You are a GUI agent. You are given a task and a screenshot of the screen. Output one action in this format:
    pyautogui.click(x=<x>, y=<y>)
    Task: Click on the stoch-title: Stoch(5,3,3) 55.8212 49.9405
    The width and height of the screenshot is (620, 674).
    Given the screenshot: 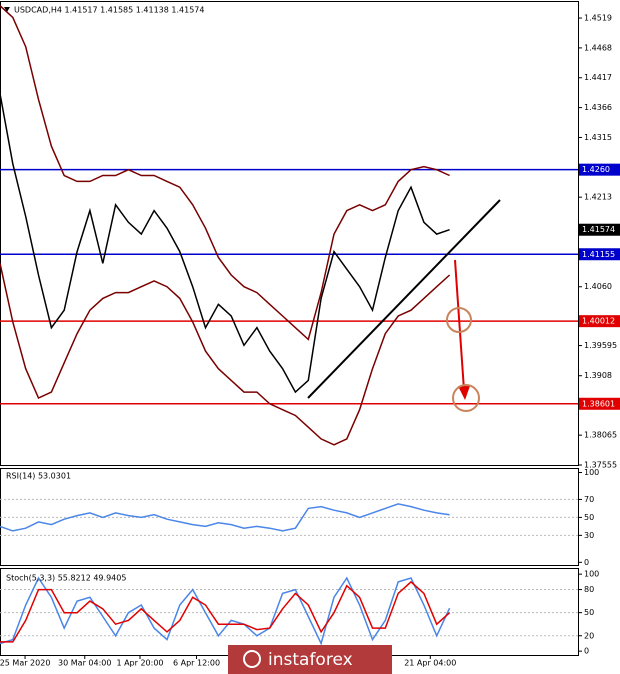 What is the action you would take?
    pyautogui.click(x=66, y=578)
    